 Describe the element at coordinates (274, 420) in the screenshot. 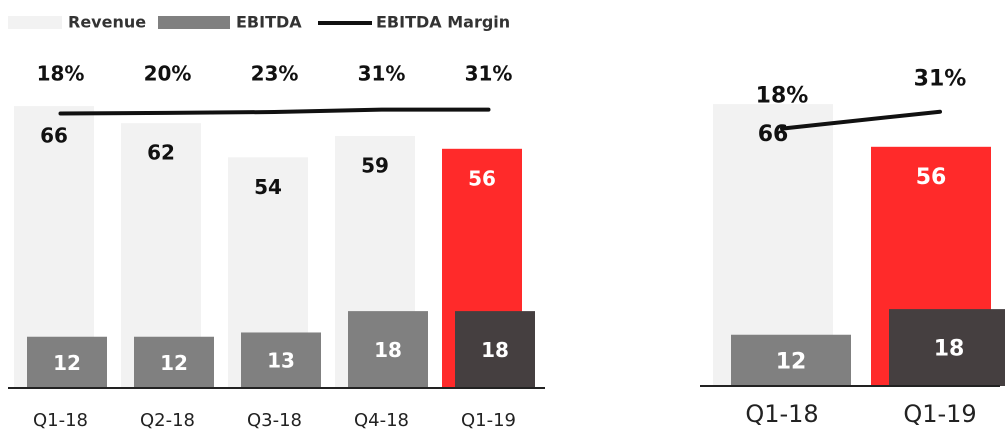

I see `x-tick-label: Q3-18` at that location.